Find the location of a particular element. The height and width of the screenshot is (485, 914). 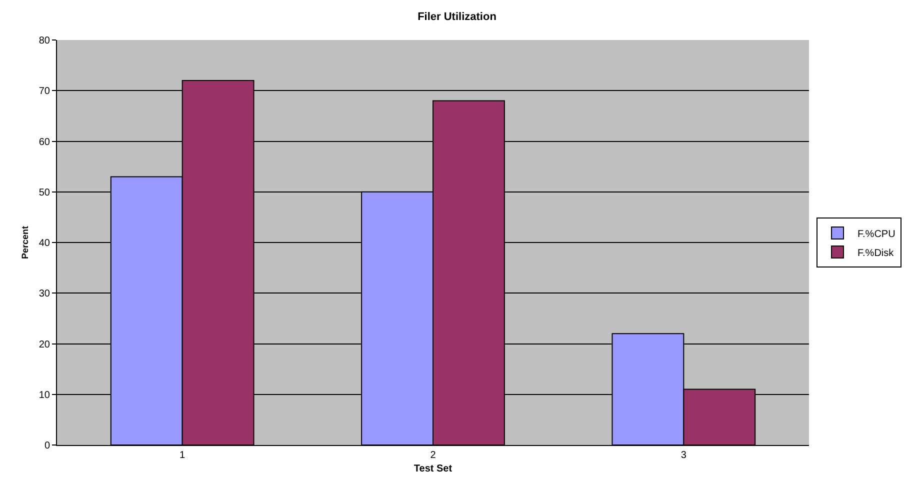

chart-title: Filer Utilization is located at coordinates (457, 16).